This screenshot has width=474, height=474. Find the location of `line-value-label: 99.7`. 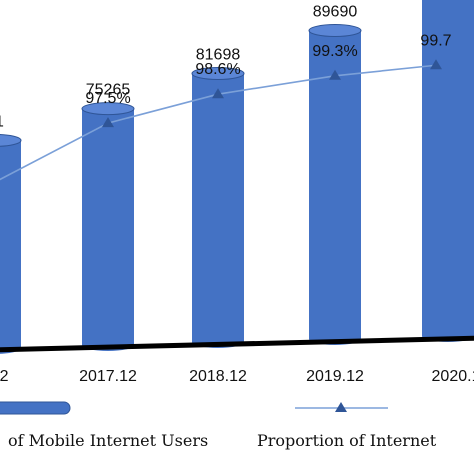

line-value-label: 99.7 is located at coordinates (435, 40).